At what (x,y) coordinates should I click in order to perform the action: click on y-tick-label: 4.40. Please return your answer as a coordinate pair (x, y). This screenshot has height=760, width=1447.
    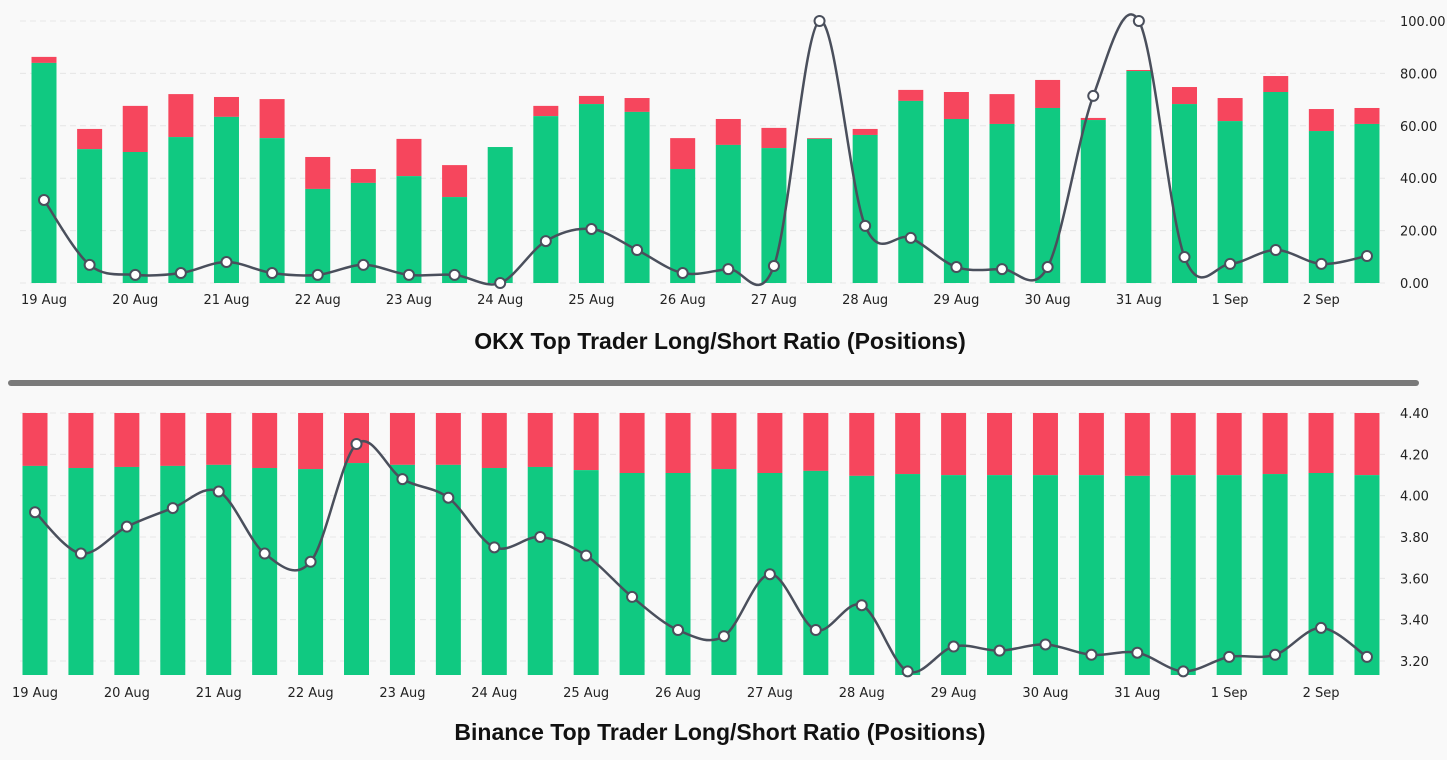
    Looking at the image, I should click on (1414, 414).